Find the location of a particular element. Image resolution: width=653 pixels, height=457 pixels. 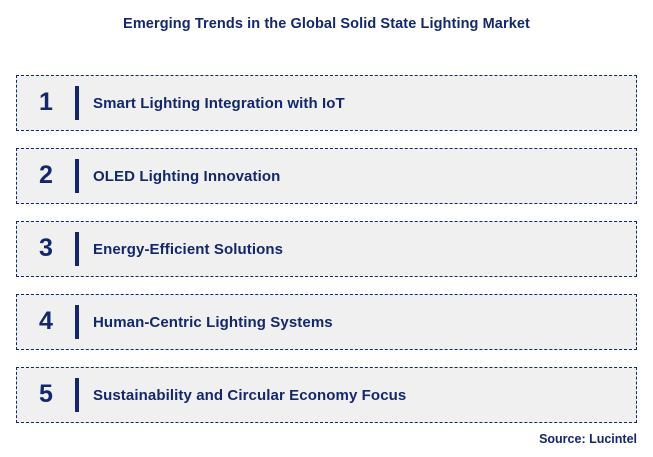

list-item: 1 Smart Lighting Integration with IoT is located at coordinates (326, 103).